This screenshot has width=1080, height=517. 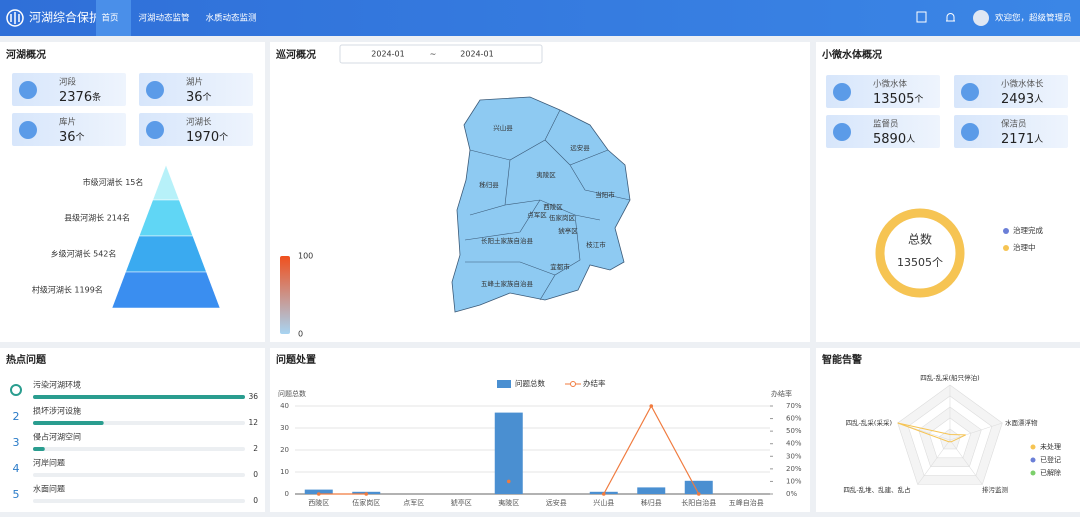 I want to click on brand: 河湖综合保护, so click(x=65, y=17).